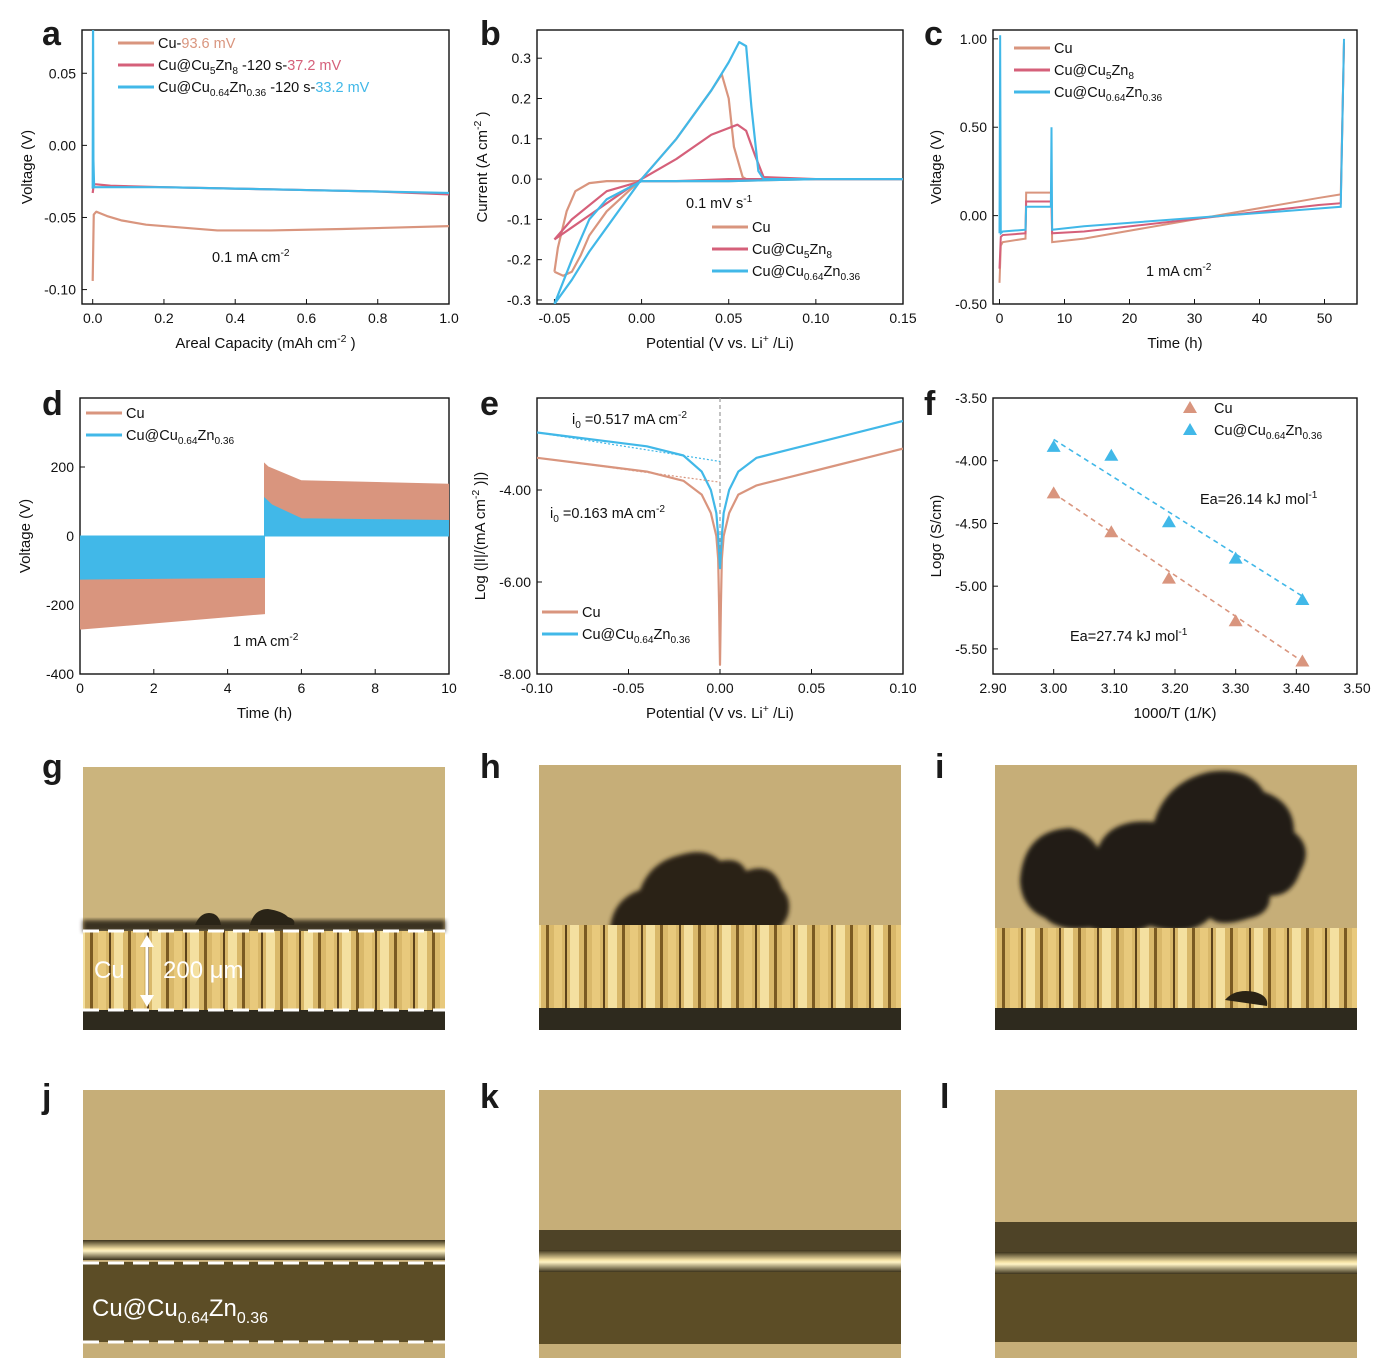 The image size is (1392, 1364). Describe the element at coordinates (251, 257) in the screenshot. I see `chart-annotation: 0.1 mA cm-2` at that location.